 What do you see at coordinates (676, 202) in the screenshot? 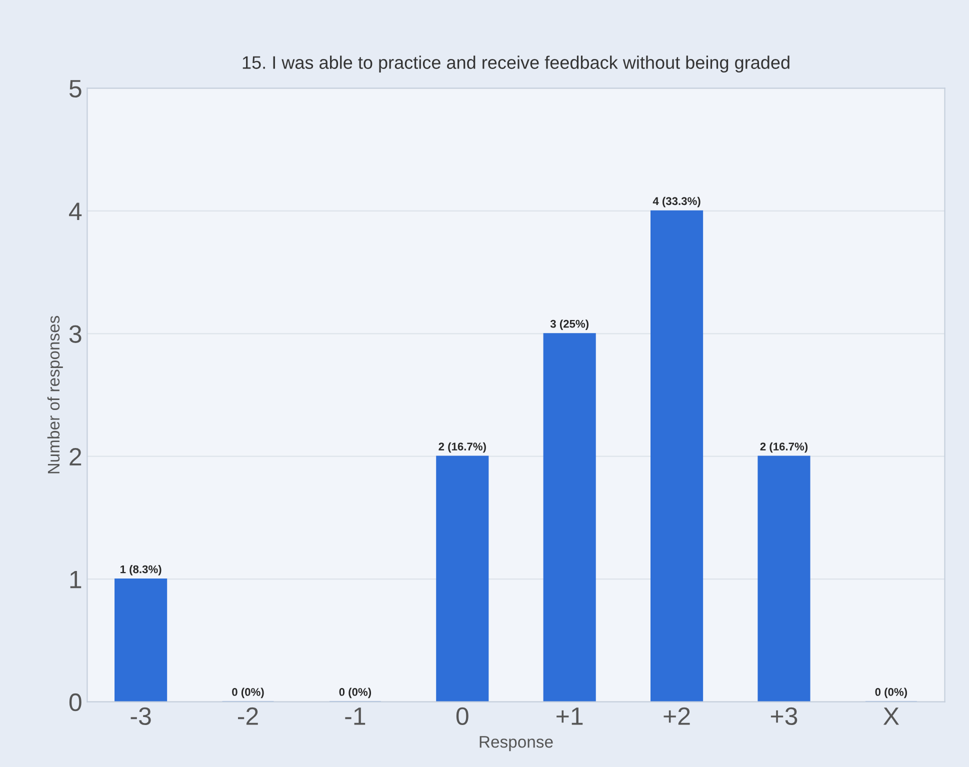
I see `data-label: 4 (33.3%)` at bounding box center [676, 202].